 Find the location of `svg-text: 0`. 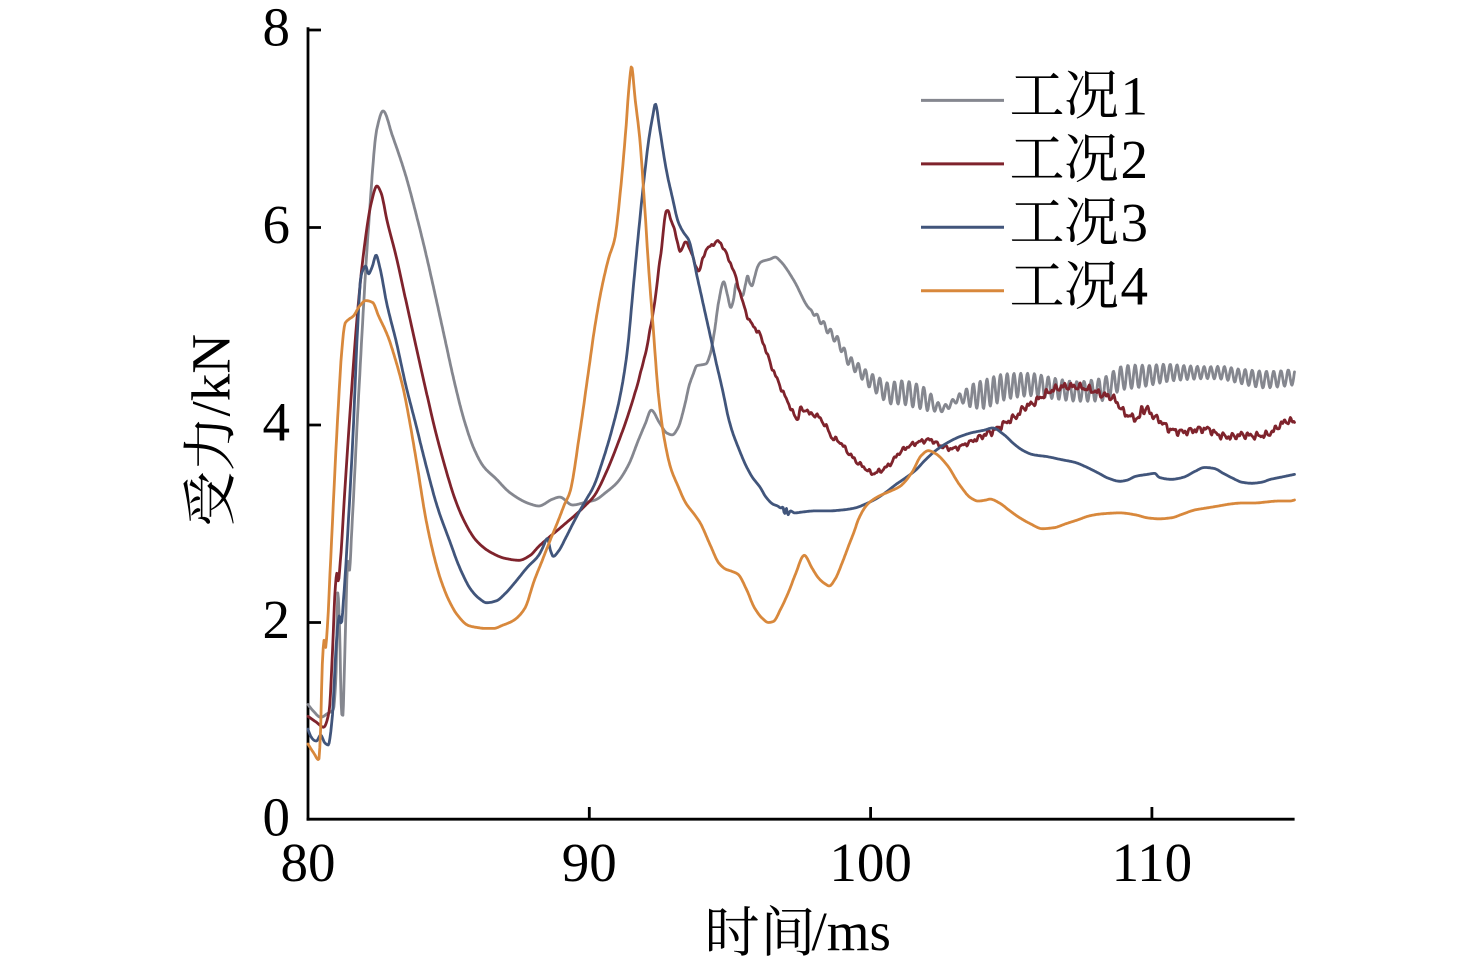

svg-text: 0 is located at coordinates (277, 817).